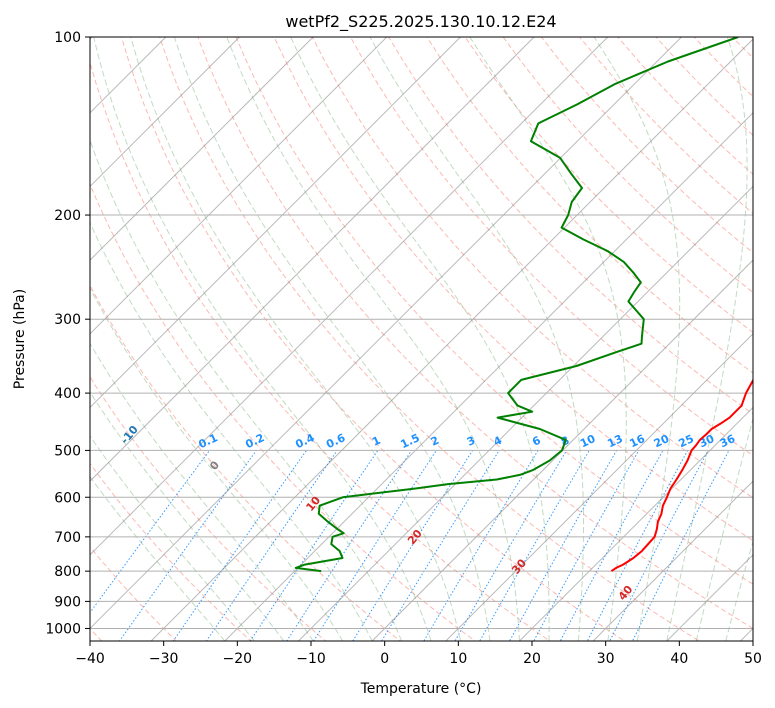 Image resolution: width=775 pixels, height=708 pixels. What do you see at coordinates (532, 659) in the screenshot?
I see `x-tick-label: 20` at bounding box center [532, 659].